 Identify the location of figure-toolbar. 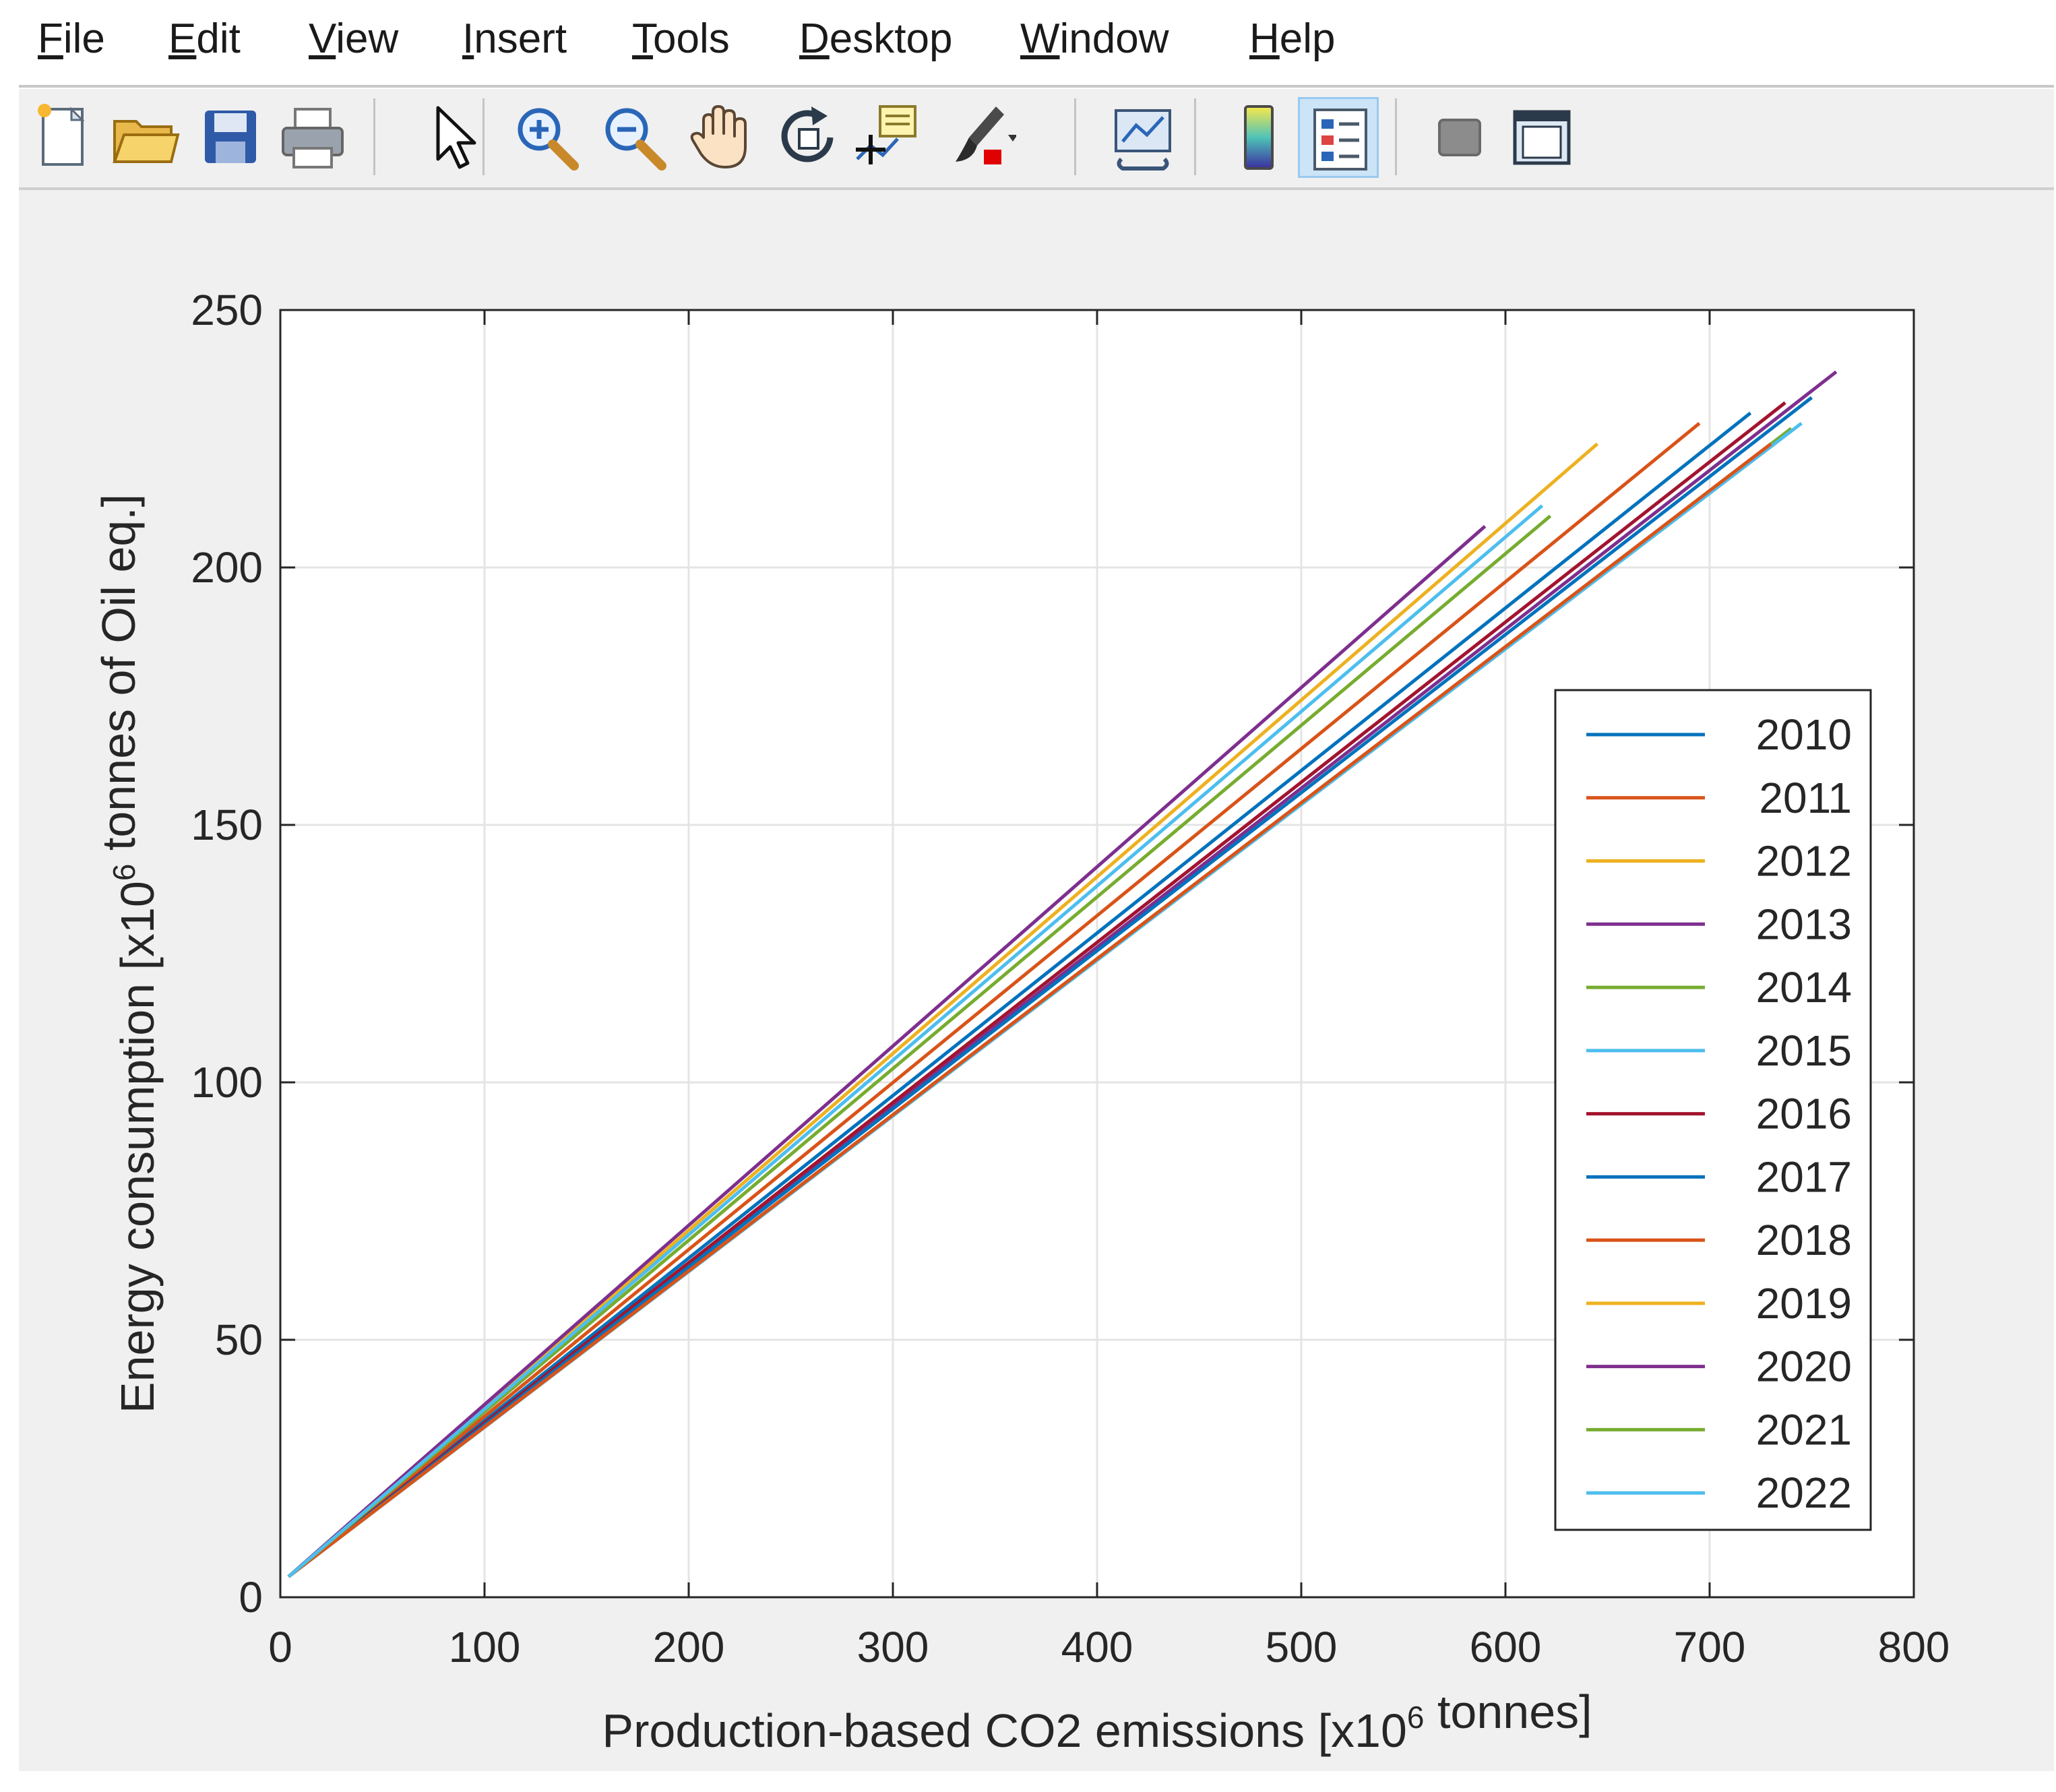
(1036, 139).